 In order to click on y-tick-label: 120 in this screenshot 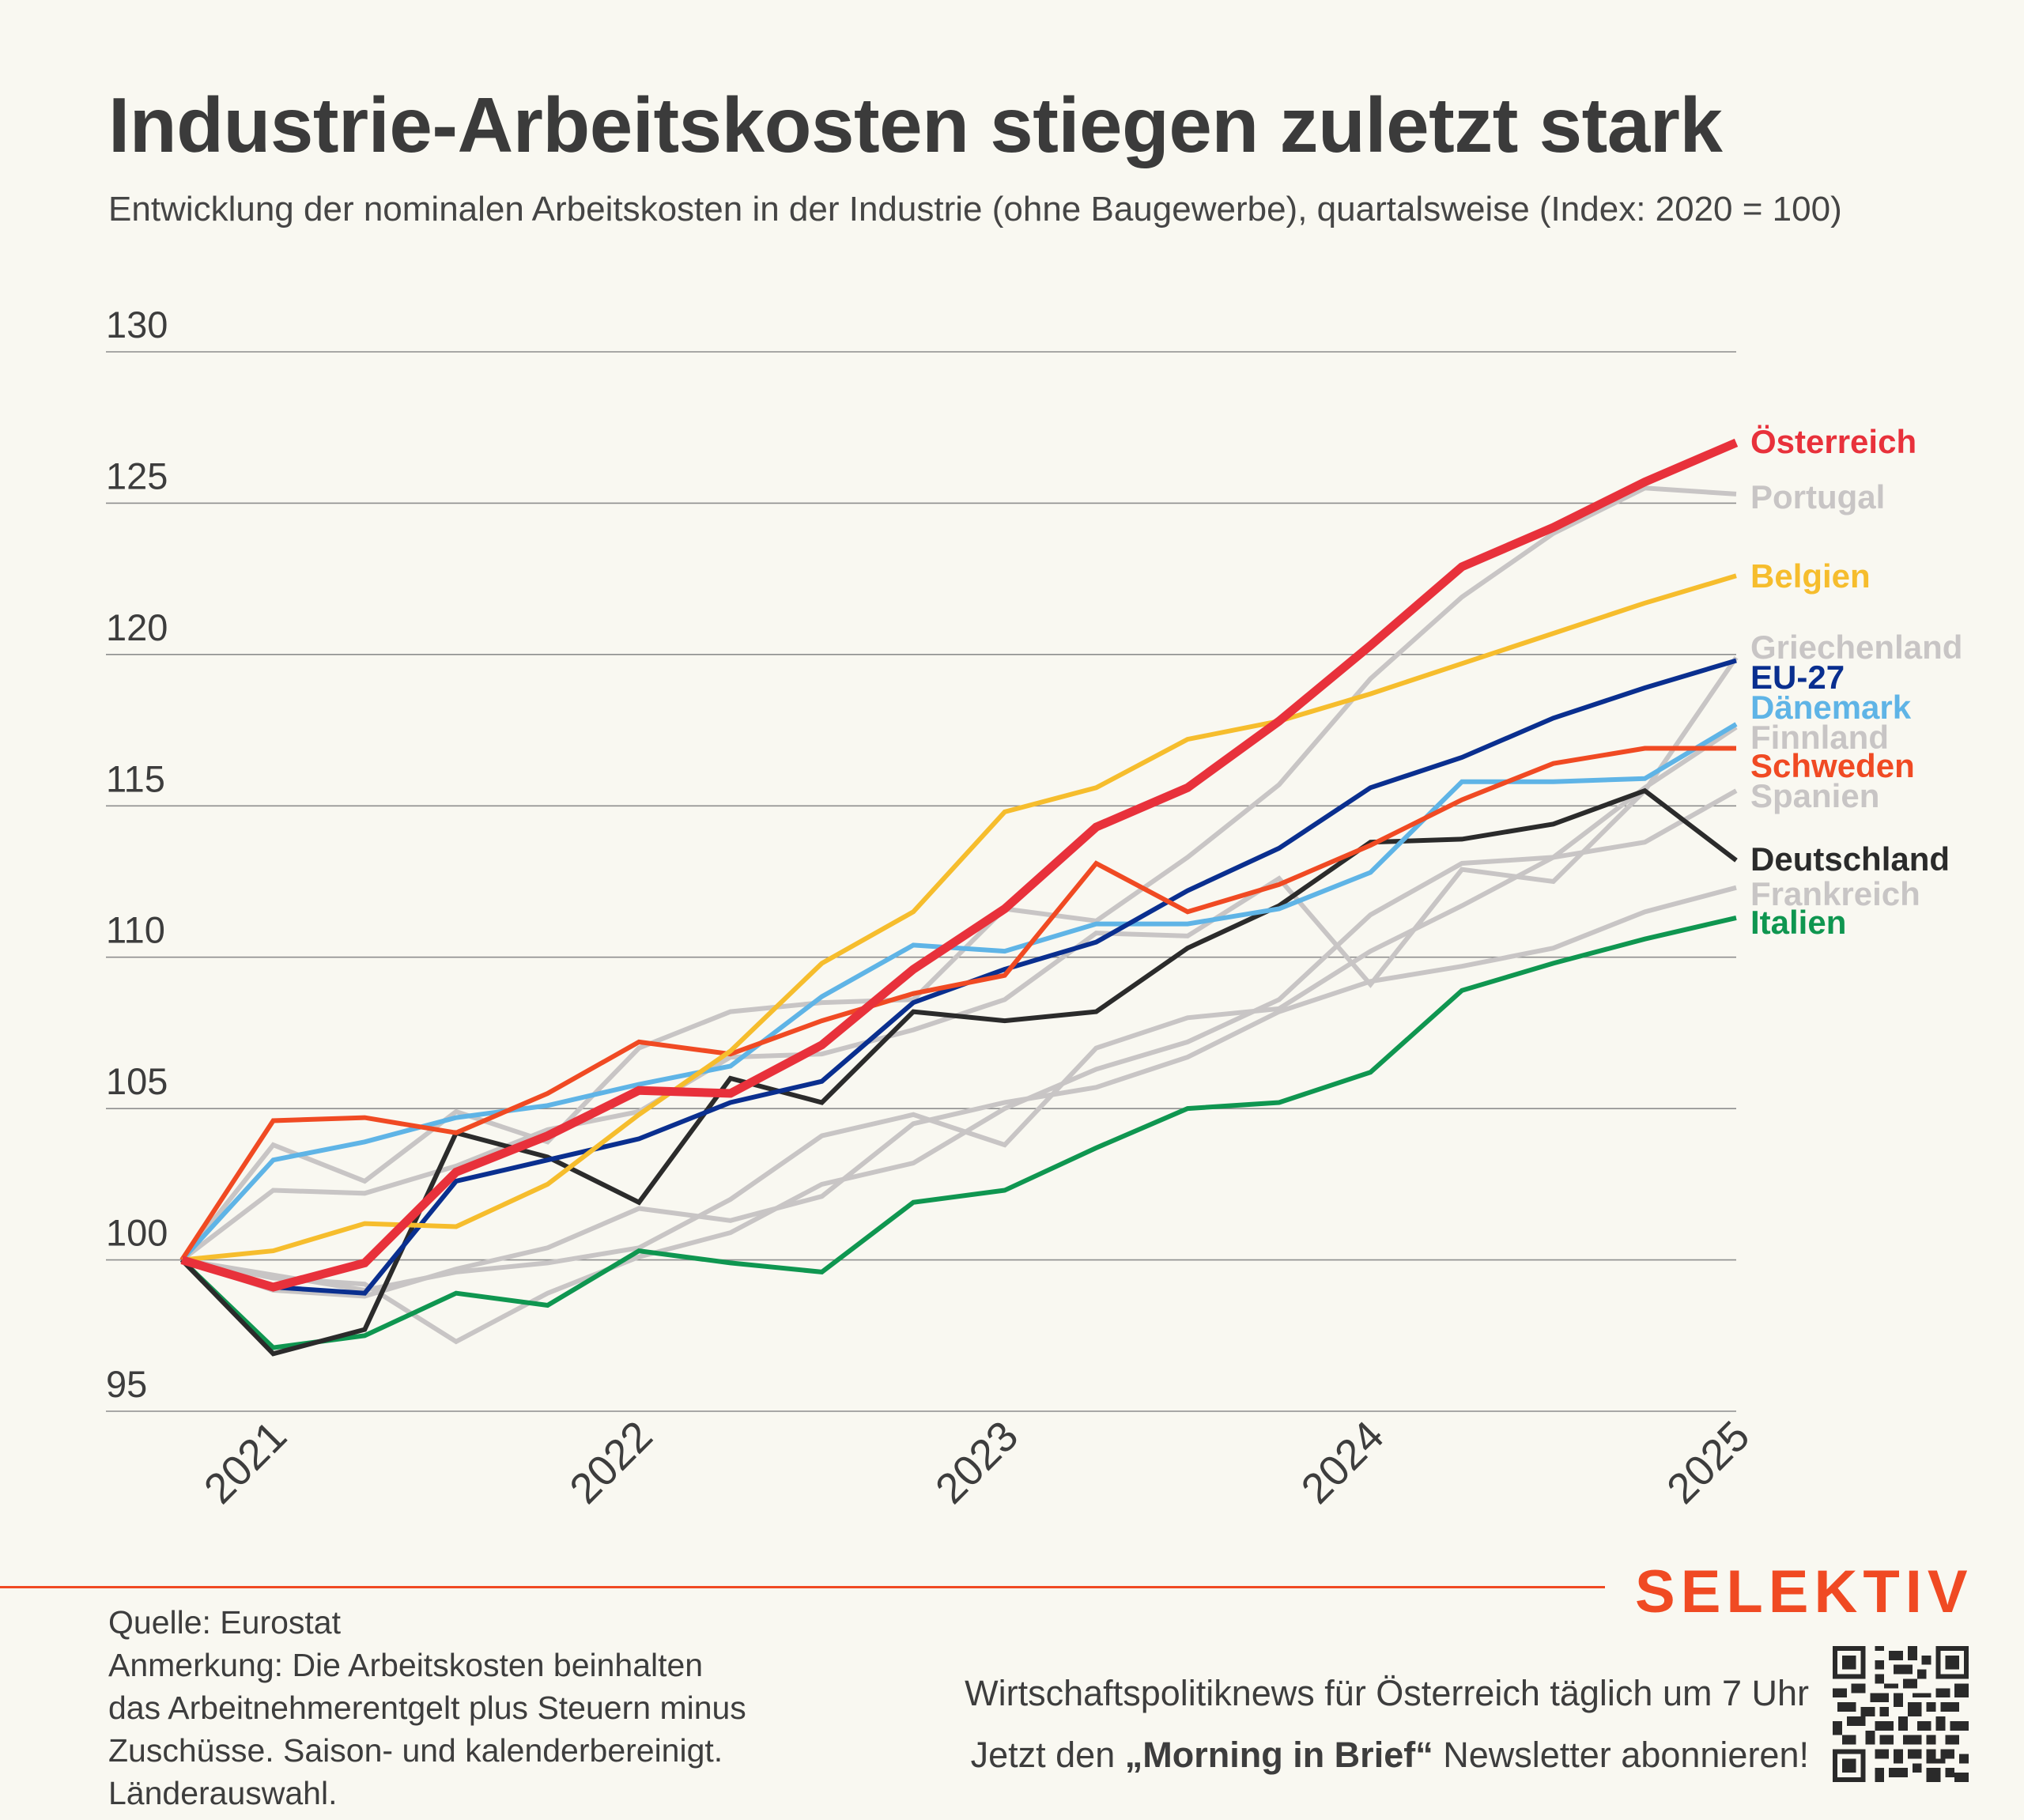, I will do `click(137, 627)`.